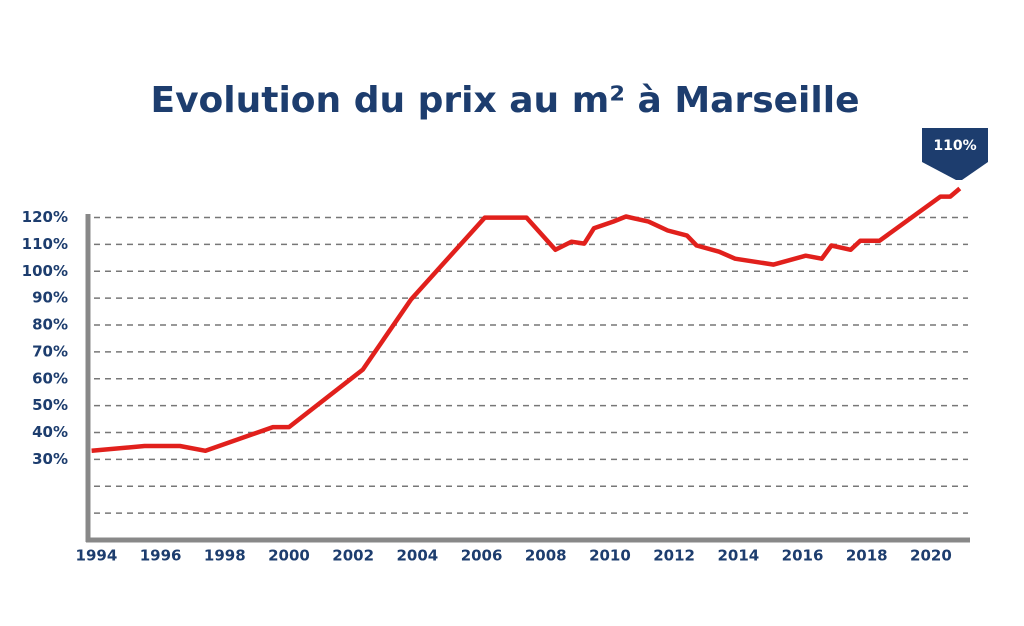 This screenshot has height=626, width=1024. Describe the element at coordinates (50, 298) in the screenshot. I see `y-tick-label: 90%` at that location.